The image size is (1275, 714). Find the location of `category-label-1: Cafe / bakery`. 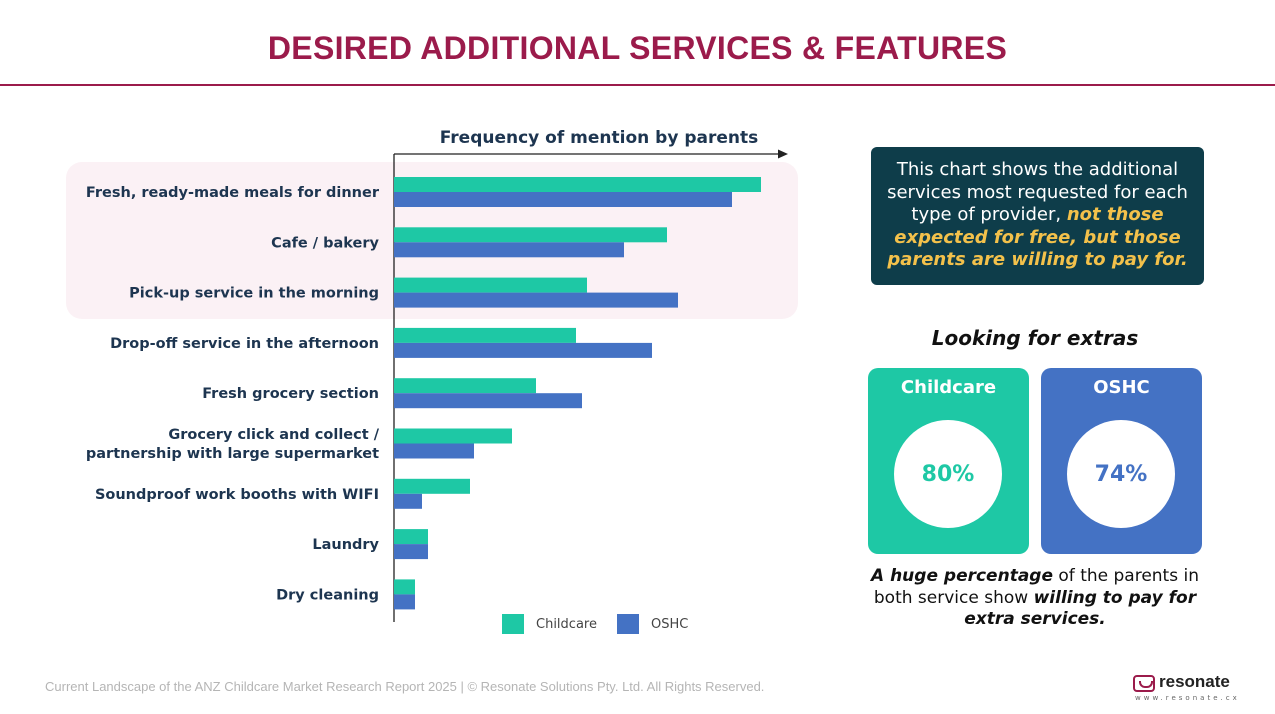

category-label-1: Cafe / bakery is located at coordinates (325, 243).